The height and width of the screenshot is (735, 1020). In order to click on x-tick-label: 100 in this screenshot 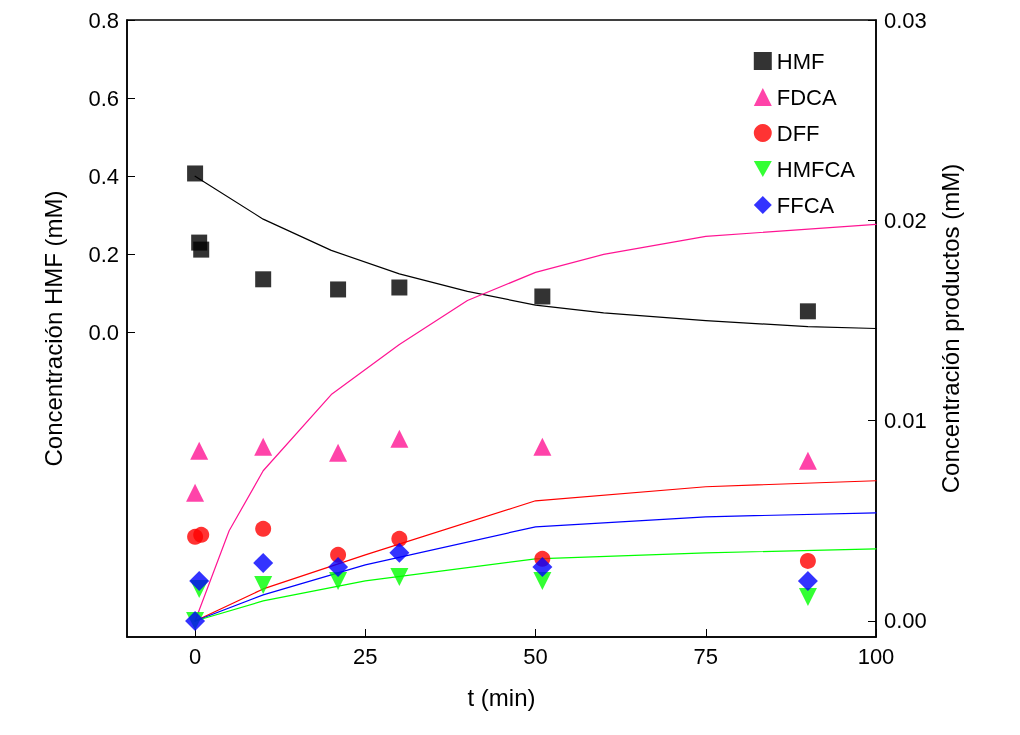, I will do `click(876, 656)`.